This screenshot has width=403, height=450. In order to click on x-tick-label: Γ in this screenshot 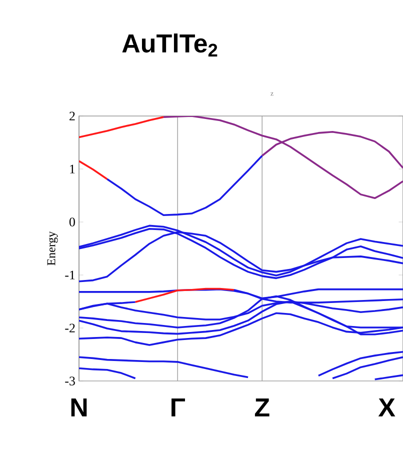, I will do `click(179, 407)`.